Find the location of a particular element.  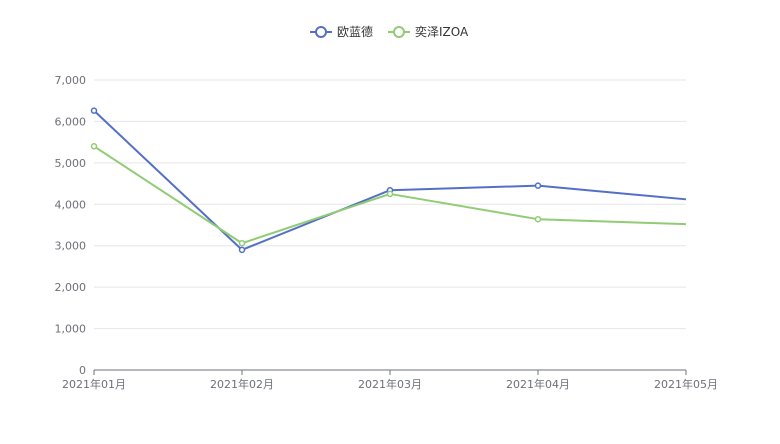

legend-item: 欧蓝德 is located at coordinates (341, 31).